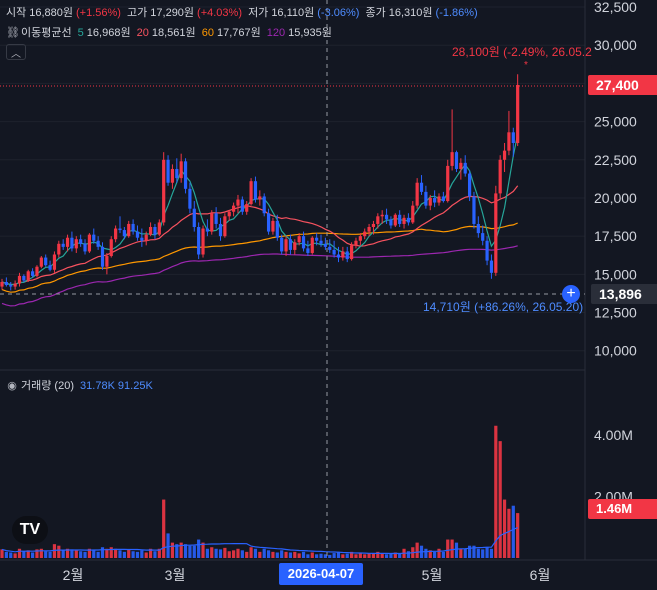 The width and height of the screenshot is (657, 590). I want to click on eye-icon: ◉, so click(12, 386).